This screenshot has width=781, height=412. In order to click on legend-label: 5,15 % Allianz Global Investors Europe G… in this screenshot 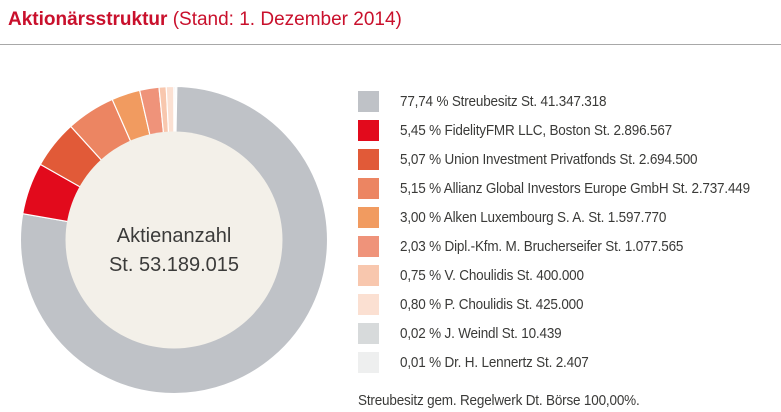, I will do `click(575, 188)`.